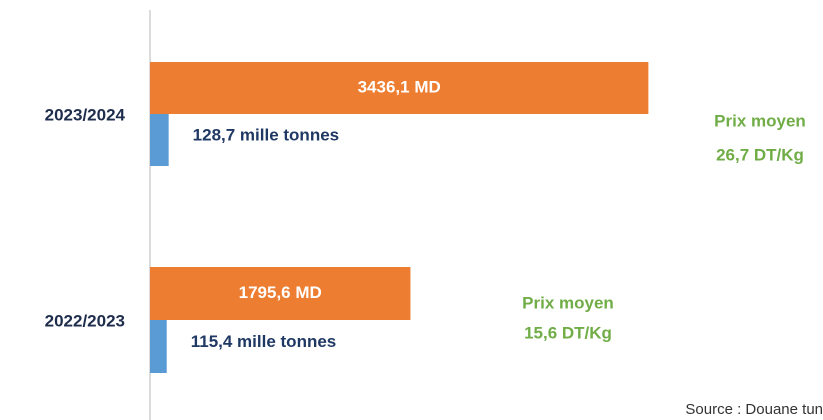  What do you see at coordinates (760, 154) in the screenshot?
I see `annotation: 26,7 DT/Kg` at bounding box center [760, 154].